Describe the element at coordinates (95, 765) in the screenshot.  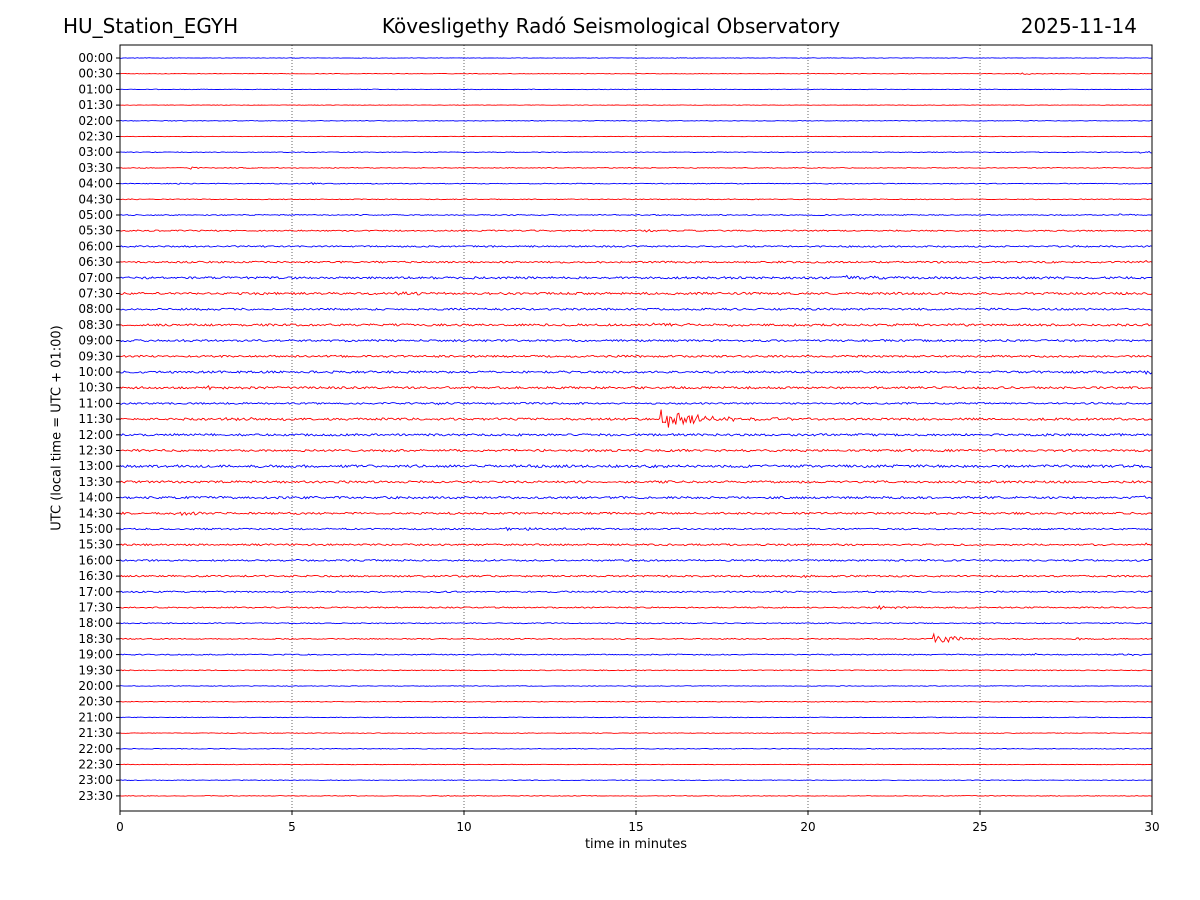
I see `row-label: 22:30` at that location.